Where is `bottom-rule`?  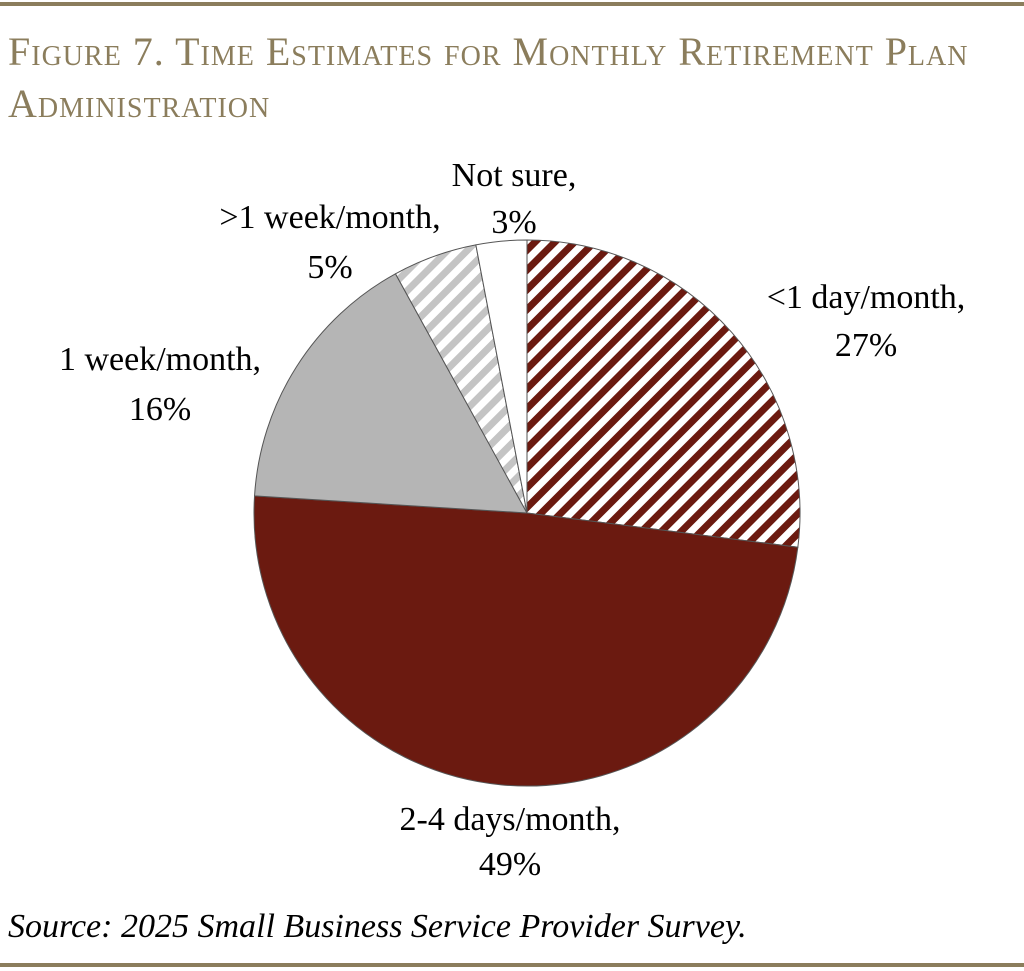 bottom-rule is located at coordinates (512, 965).